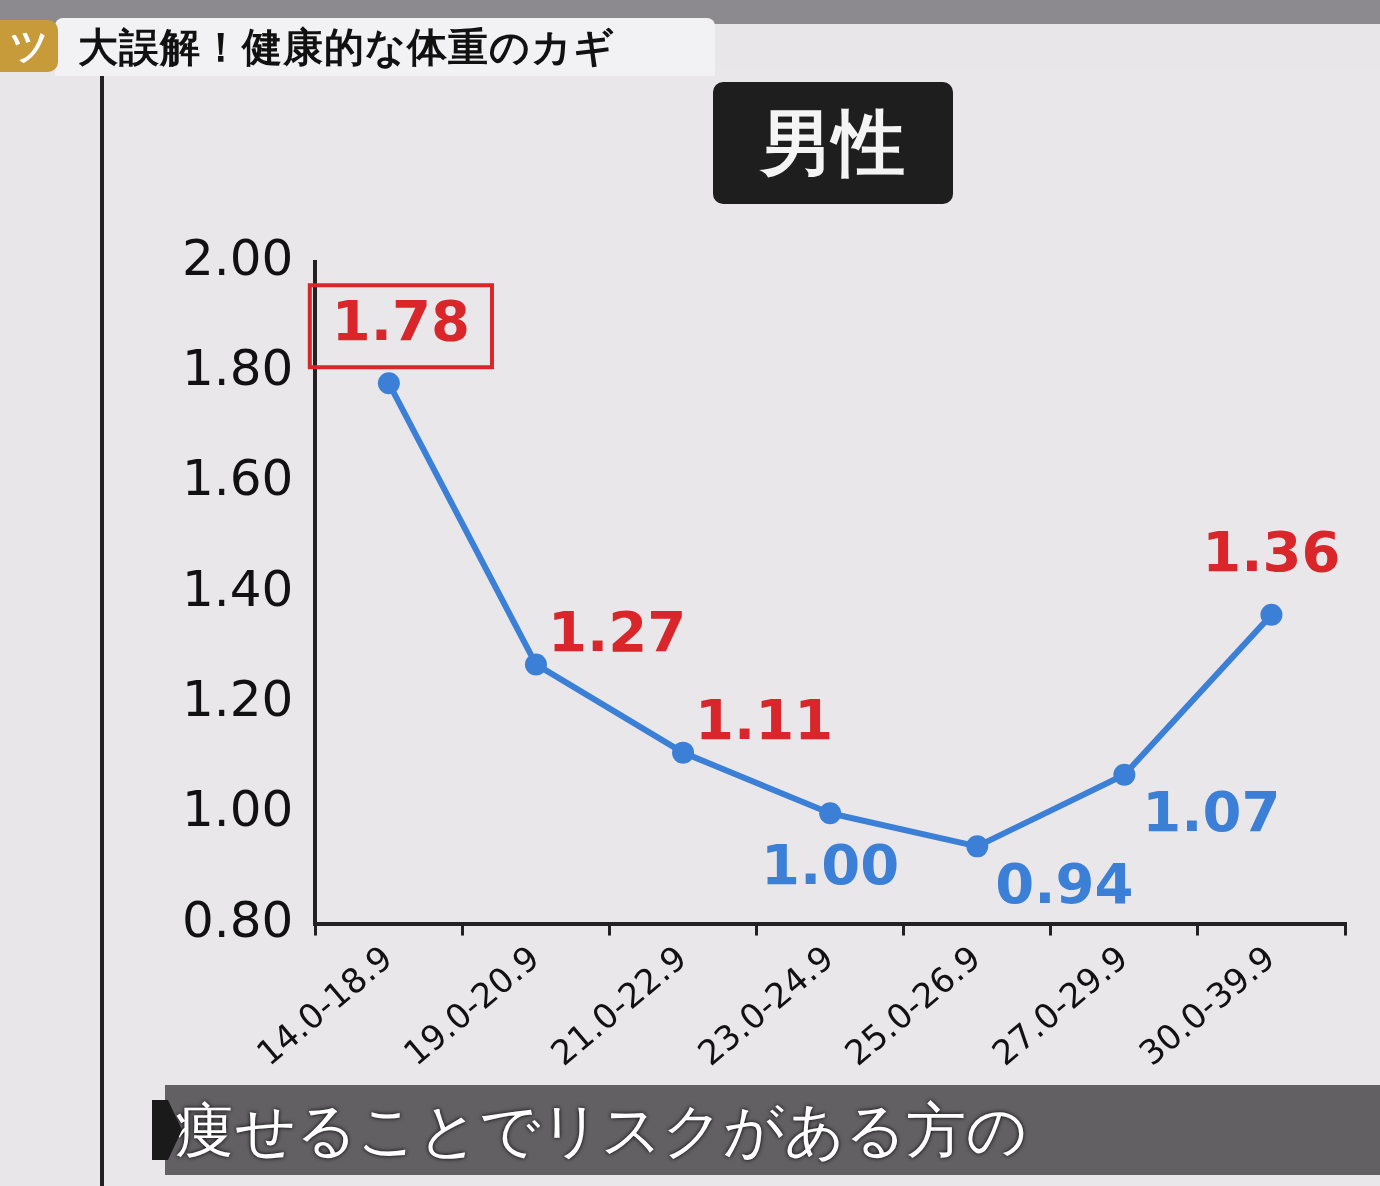 The width and height of the screenshot is (1380, 1186). I want to click on text: ツ, so click(29, 46).